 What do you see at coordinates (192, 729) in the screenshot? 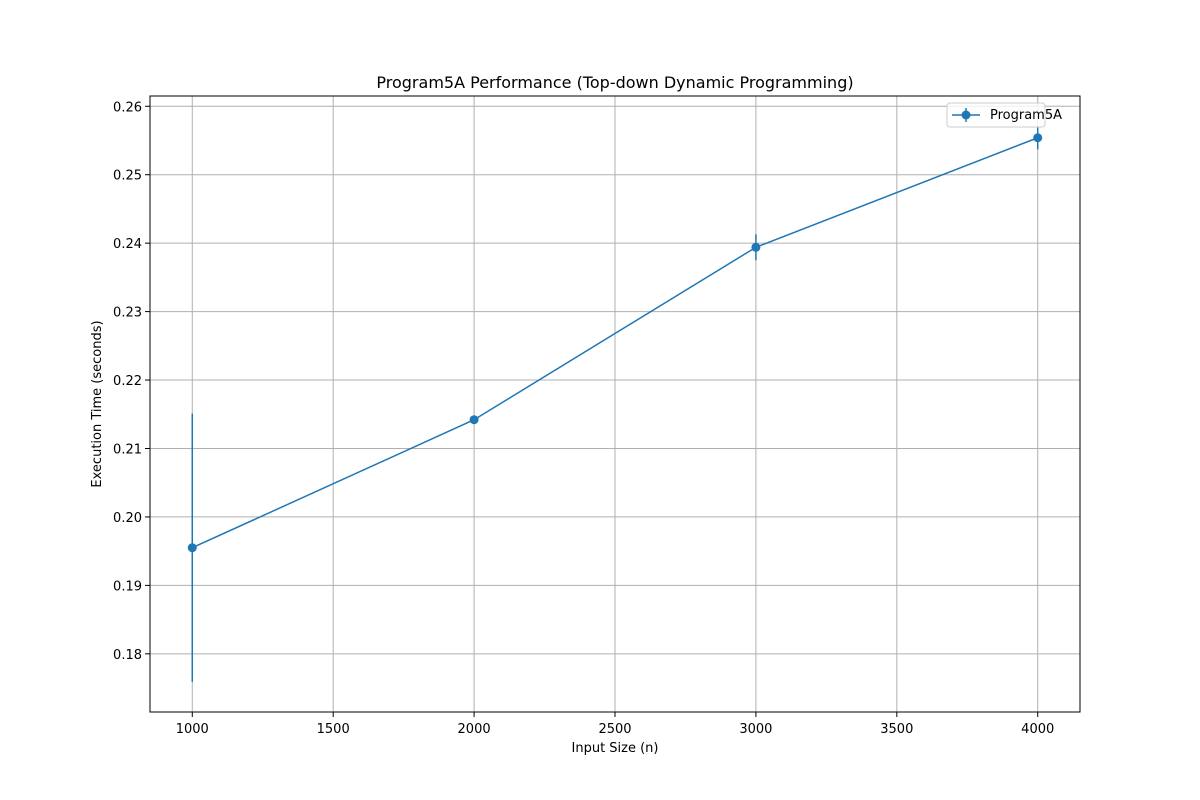
I see `x-tick-label: 1000` at bounding box center [192, 729].